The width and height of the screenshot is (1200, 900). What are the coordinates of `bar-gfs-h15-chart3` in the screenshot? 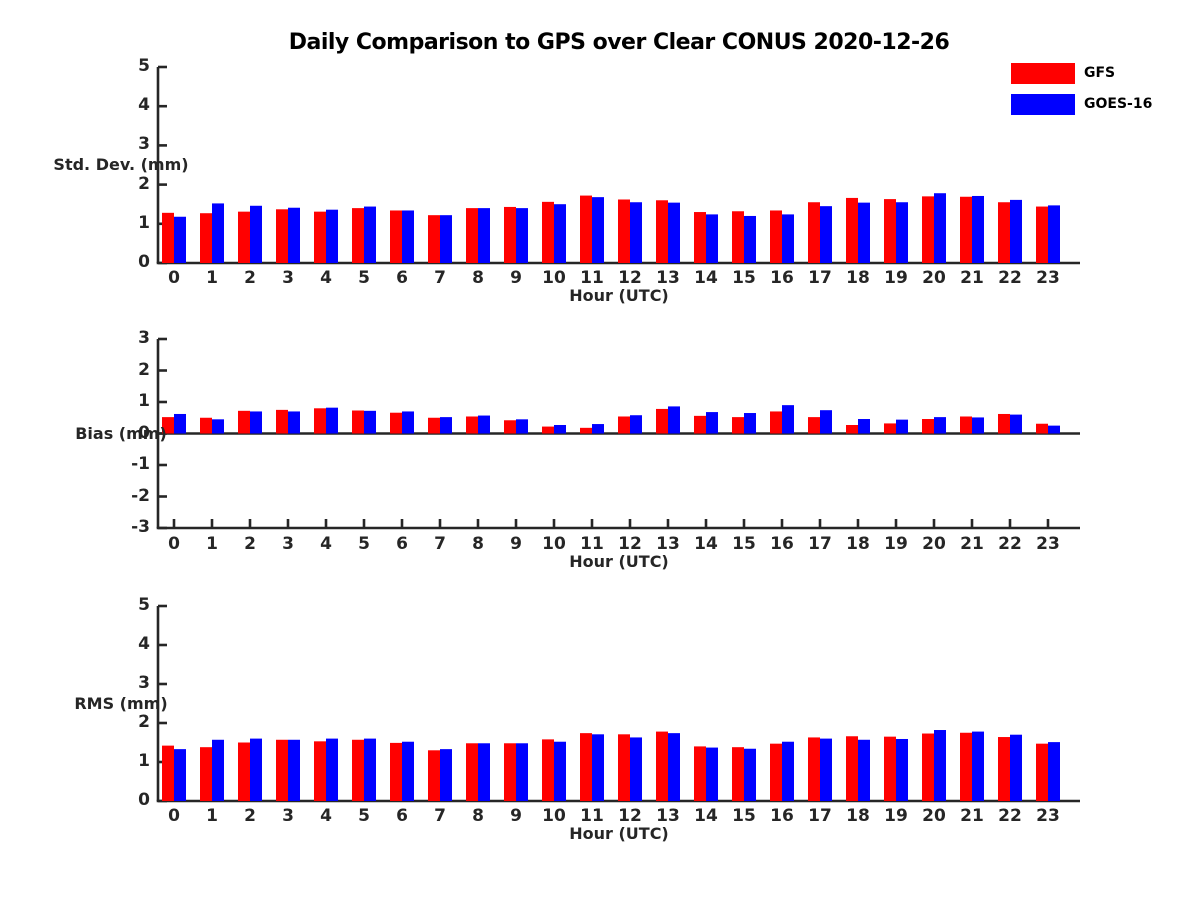 It's located at (738, 774).